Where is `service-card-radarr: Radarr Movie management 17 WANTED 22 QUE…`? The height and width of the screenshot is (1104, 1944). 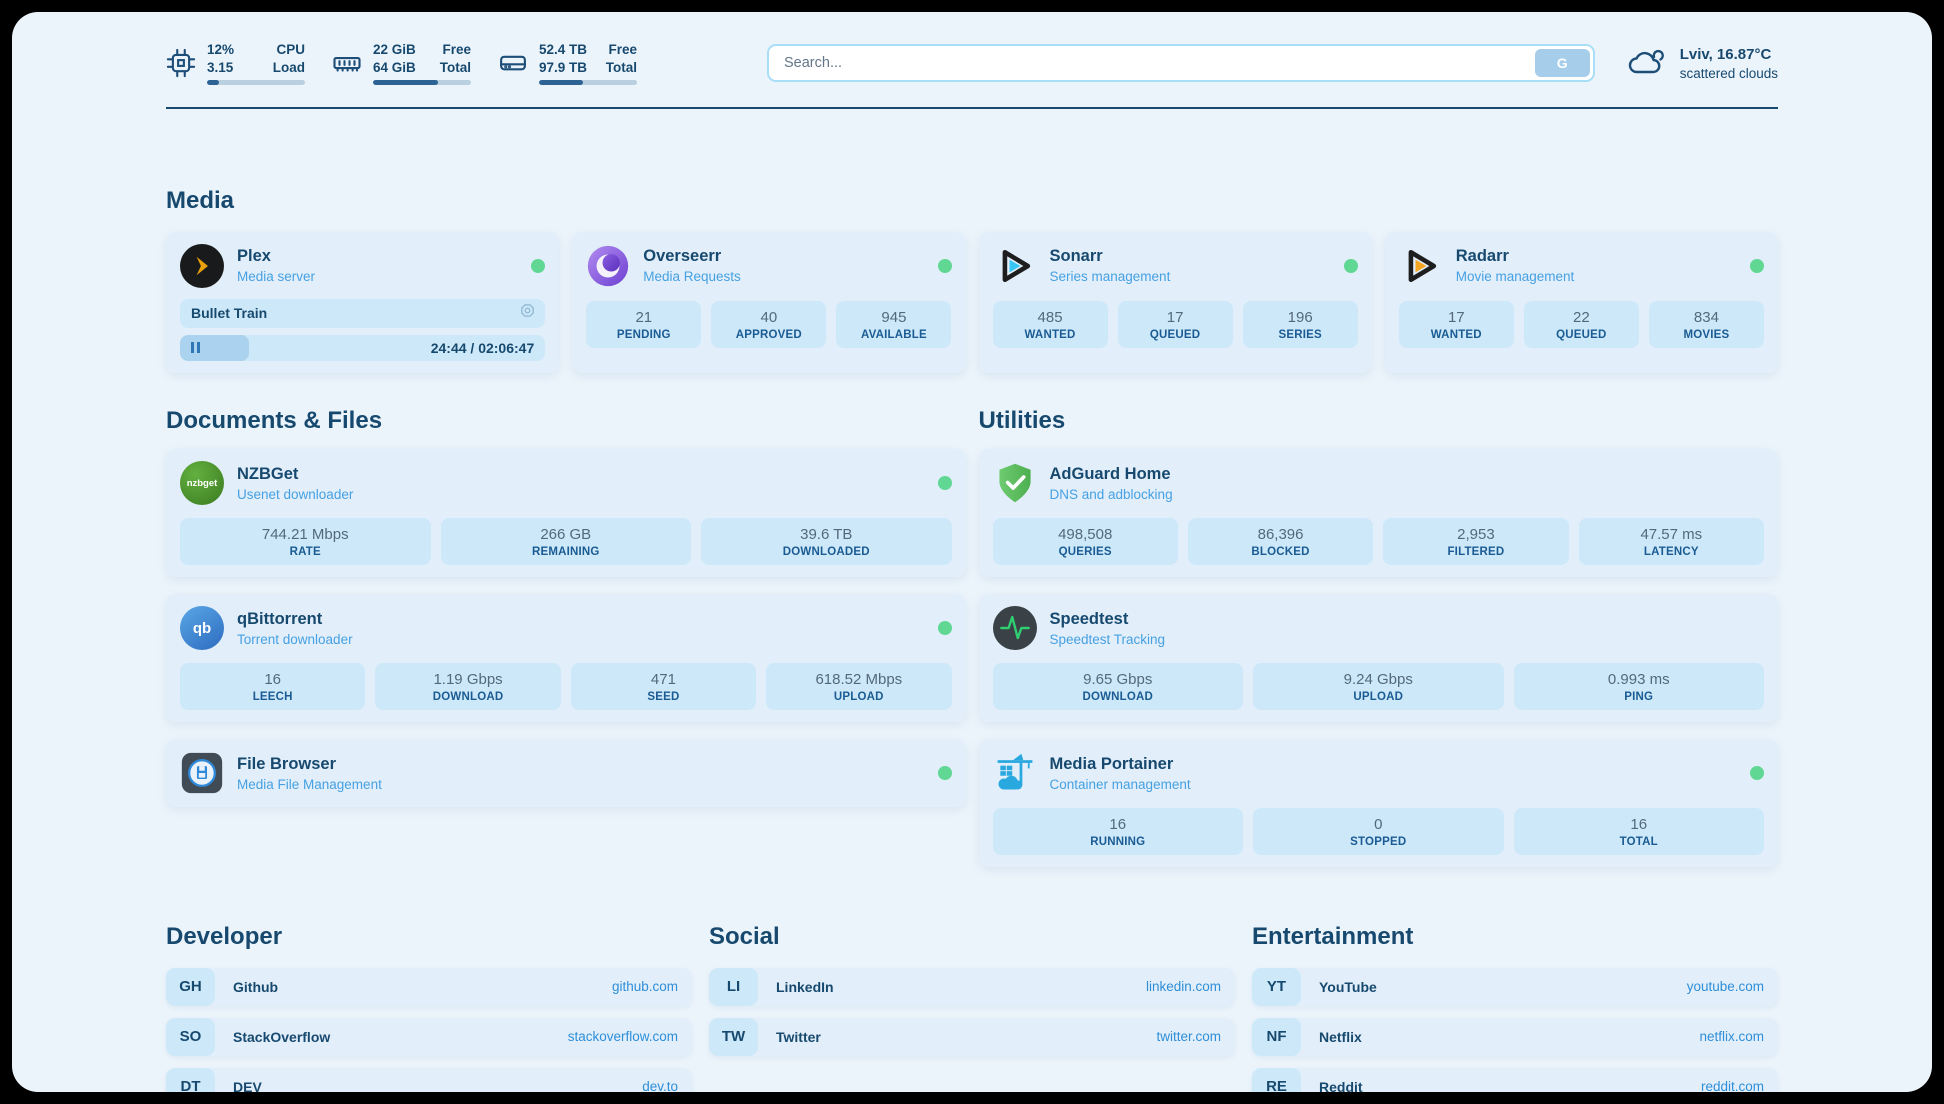 service-card-radarr: Radarr Movie management 17 WANTED 22 QUE… is located at coordinates (1581, 302).